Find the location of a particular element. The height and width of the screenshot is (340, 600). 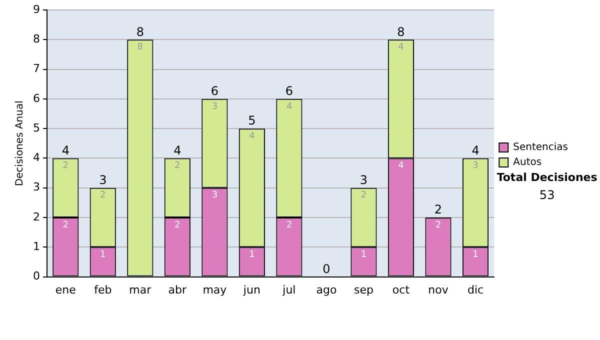

x-tick-label: feb is located at coordinates (103, 289).